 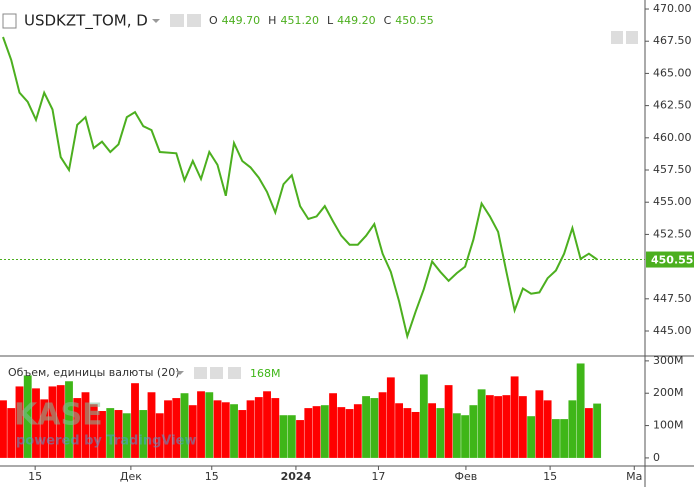 I want to click on last-price-box, so click(x=670, y=259).